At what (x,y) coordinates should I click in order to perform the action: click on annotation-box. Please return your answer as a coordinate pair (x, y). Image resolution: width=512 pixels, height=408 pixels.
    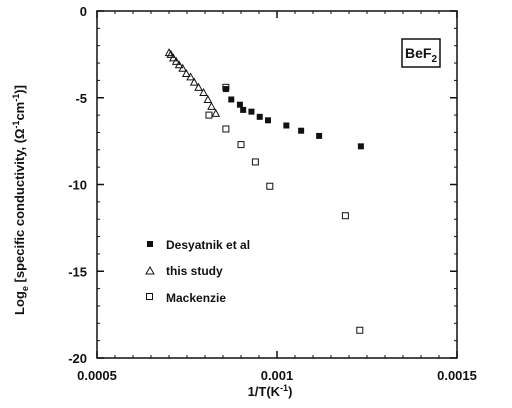
    Looking at the image, I should click on (421, 53).